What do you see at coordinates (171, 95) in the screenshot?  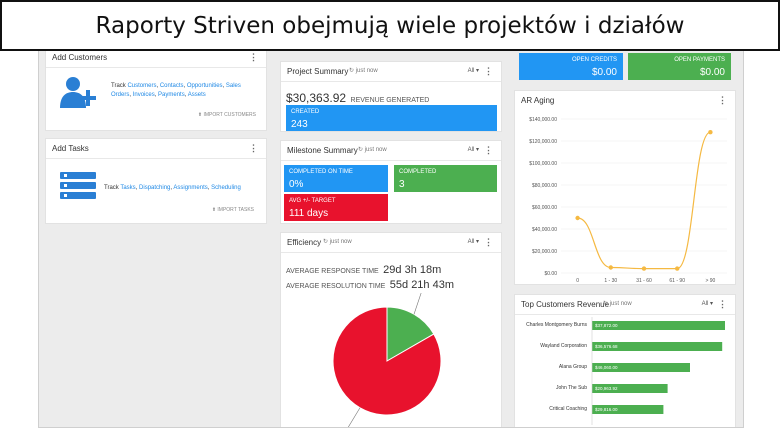 I see `link-payments: Payments` at bounding box center [171, 95].